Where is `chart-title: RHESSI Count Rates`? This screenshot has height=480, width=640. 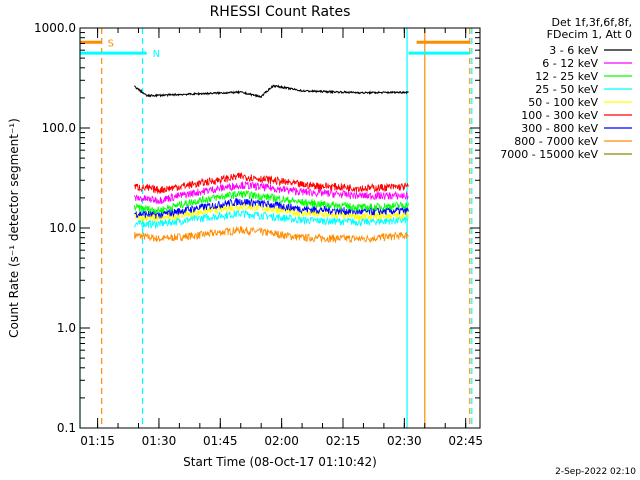
chart-title: RHESSI Count Rates is located at coordinates (280, 12).